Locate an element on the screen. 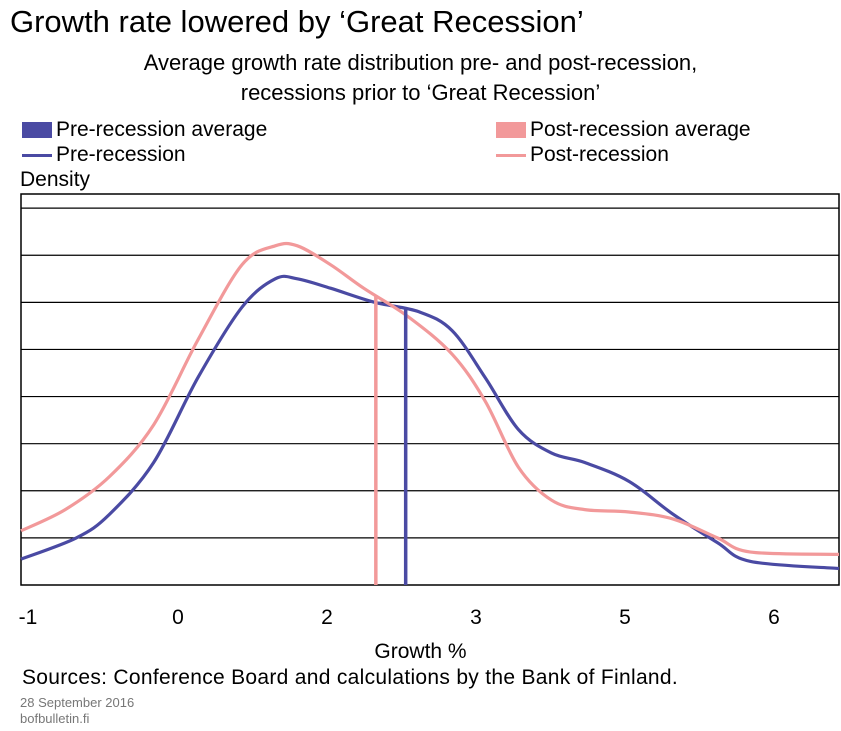  legend-pre-recession: Pre-recession is located at coordinates (104, 155).